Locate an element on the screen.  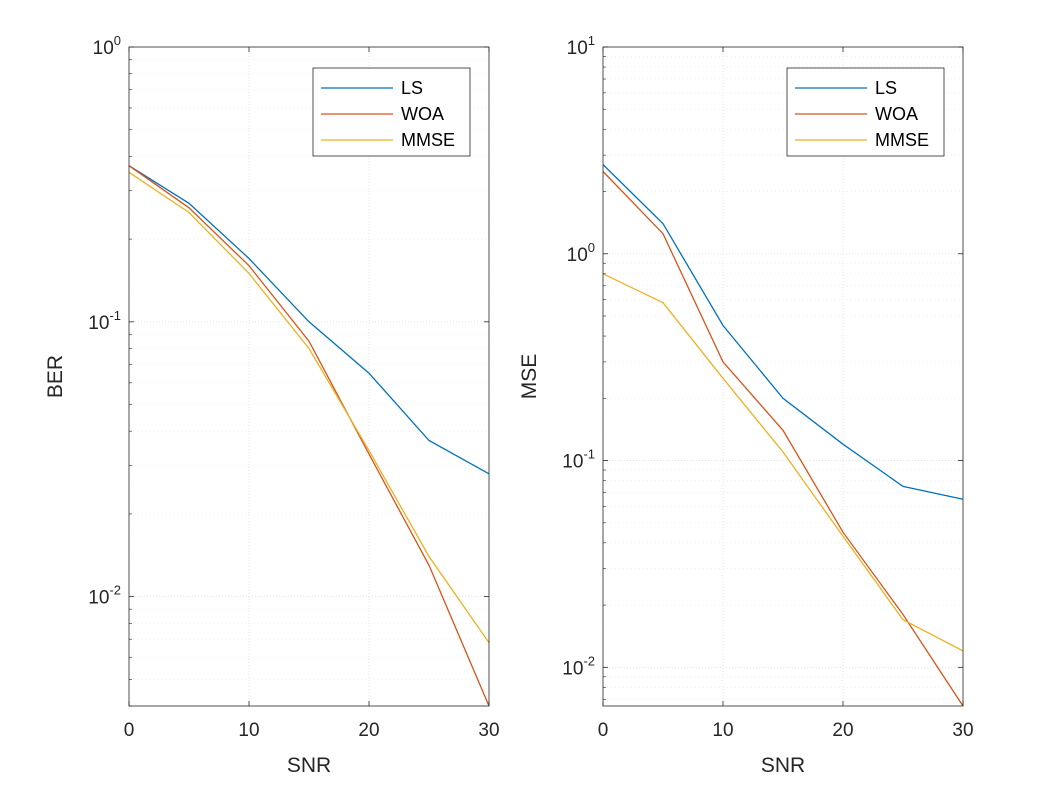
mse-series-ls-line is located at coordinates (783, 332).